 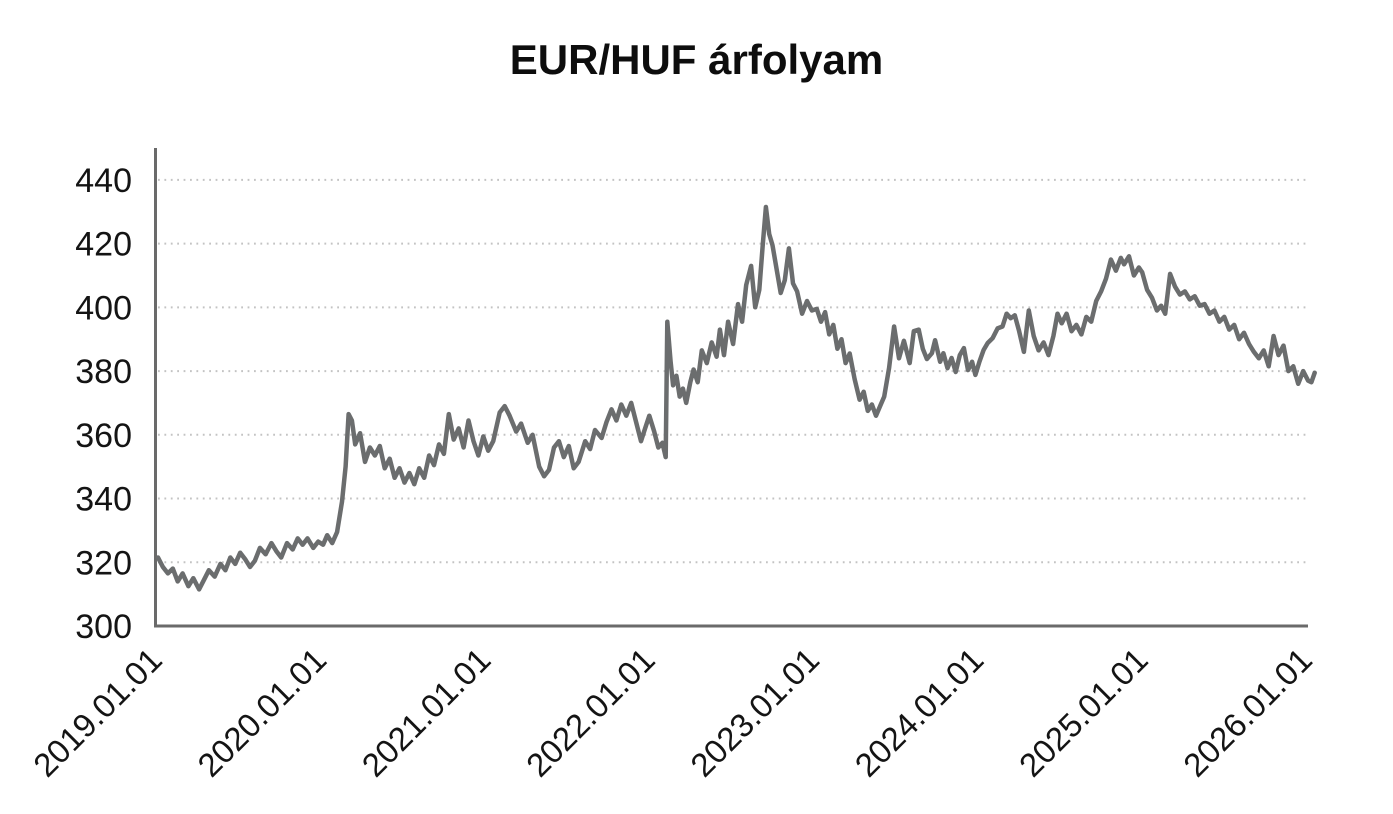 I want to click on x-tick-label: 2026.01.01, so click(x=1247, y=712).